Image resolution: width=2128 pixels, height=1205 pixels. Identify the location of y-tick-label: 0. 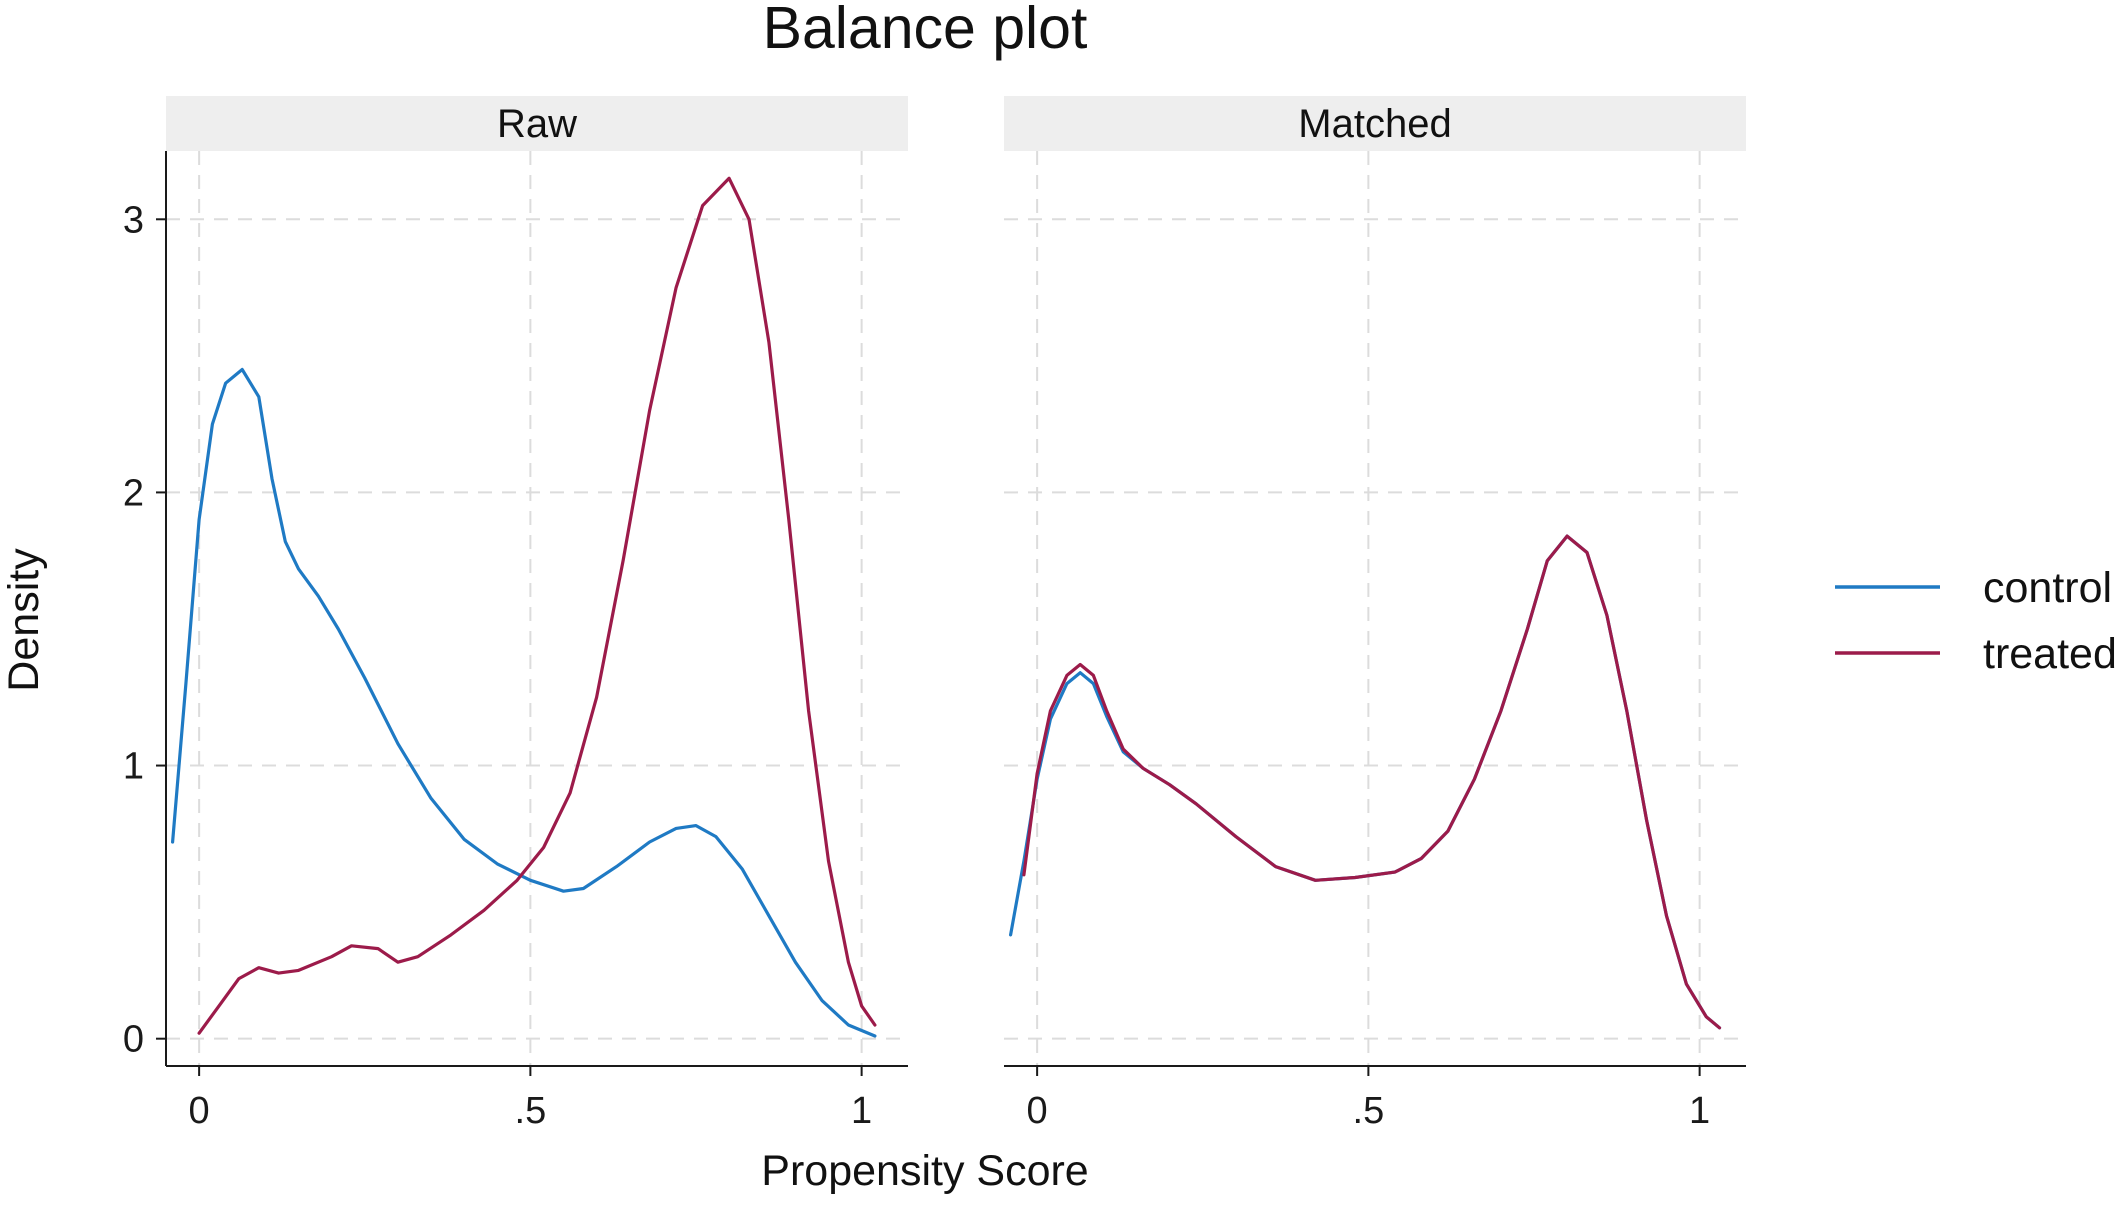
(133, 1040).